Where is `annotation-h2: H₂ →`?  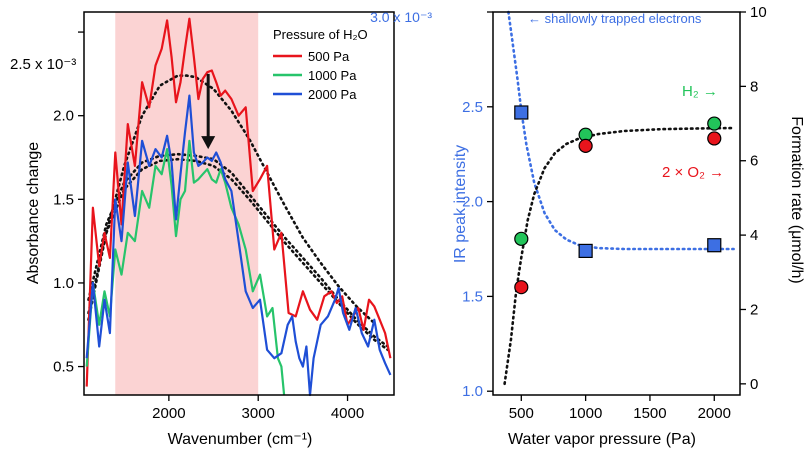
annotation-h2: H₂ → is located at coordinates (700, 91).